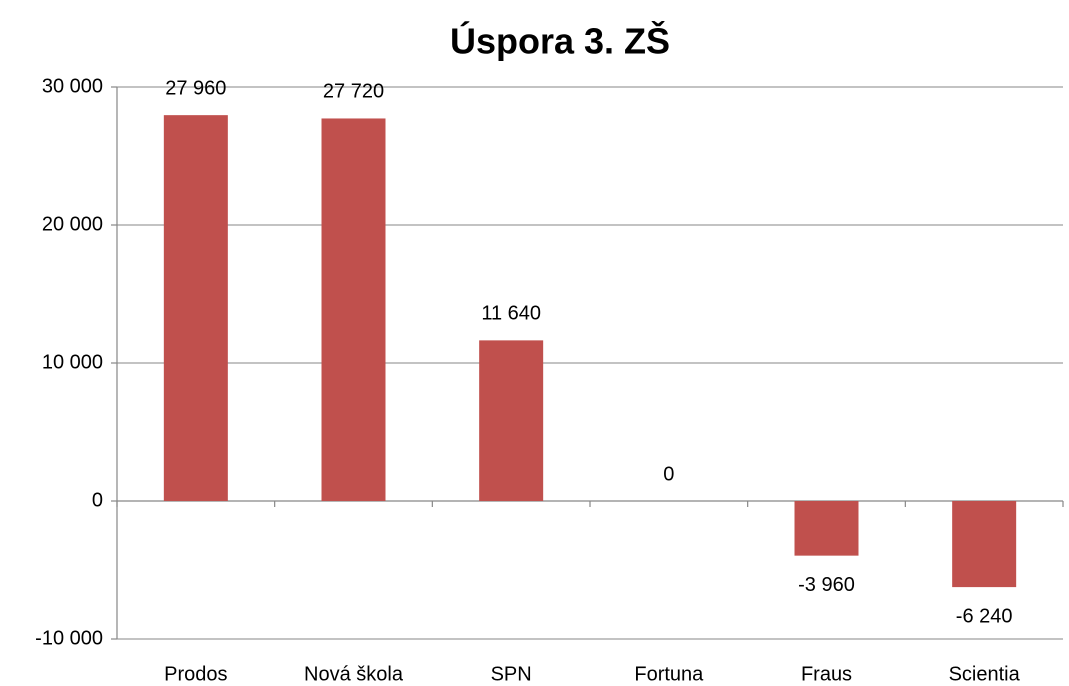 The image size is (1069, 686). Describe the element at coordinates (353, 92) in the screenshot. I see `data-label: 27 720` at that location.